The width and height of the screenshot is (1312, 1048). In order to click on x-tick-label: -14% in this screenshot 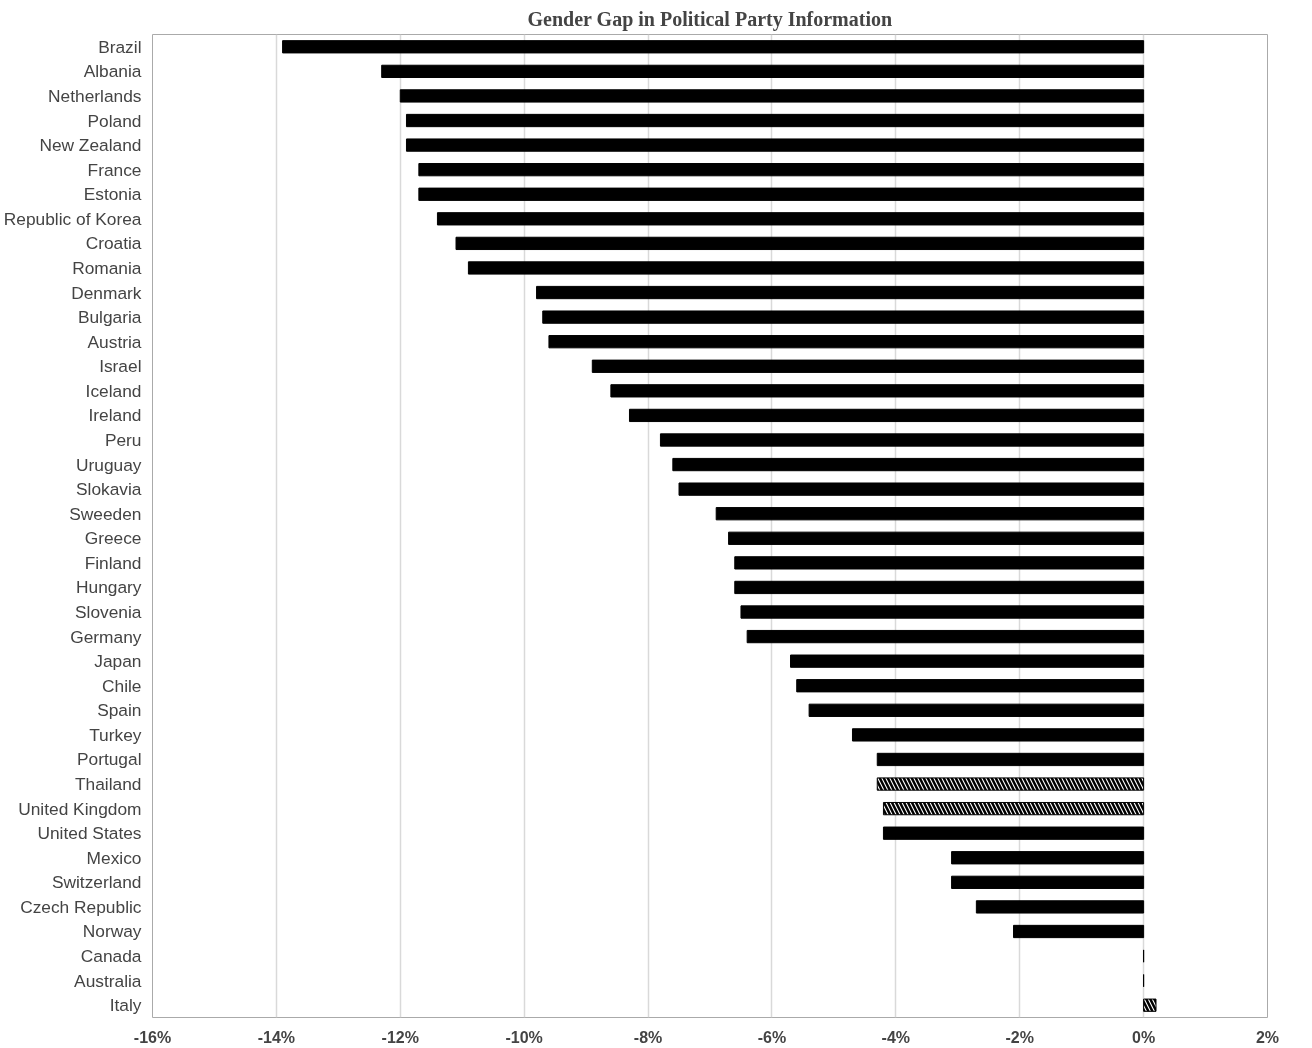, I will do `click(276, 1037)`.